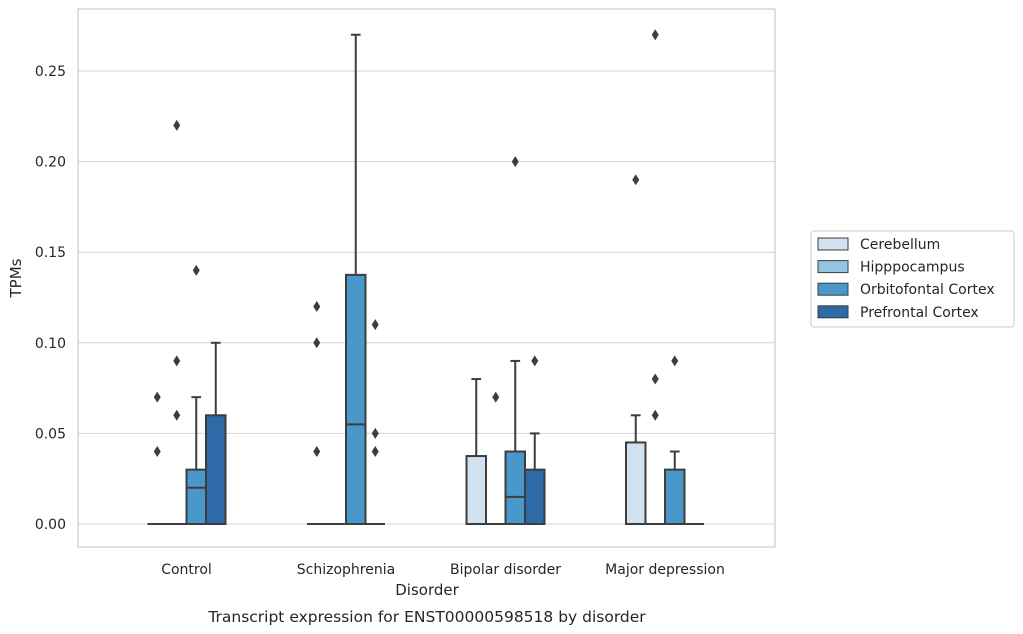  I want to click on y-axis-label: TPMs, so click(16, 278).